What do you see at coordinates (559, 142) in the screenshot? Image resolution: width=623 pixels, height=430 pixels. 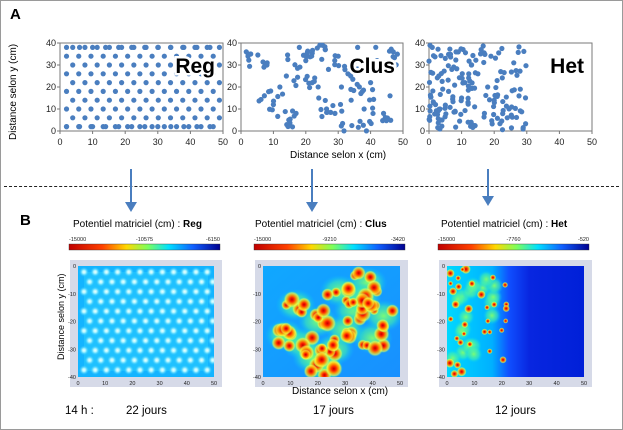 I see `x-tick-label: 40` at bounding box center [559, 142].